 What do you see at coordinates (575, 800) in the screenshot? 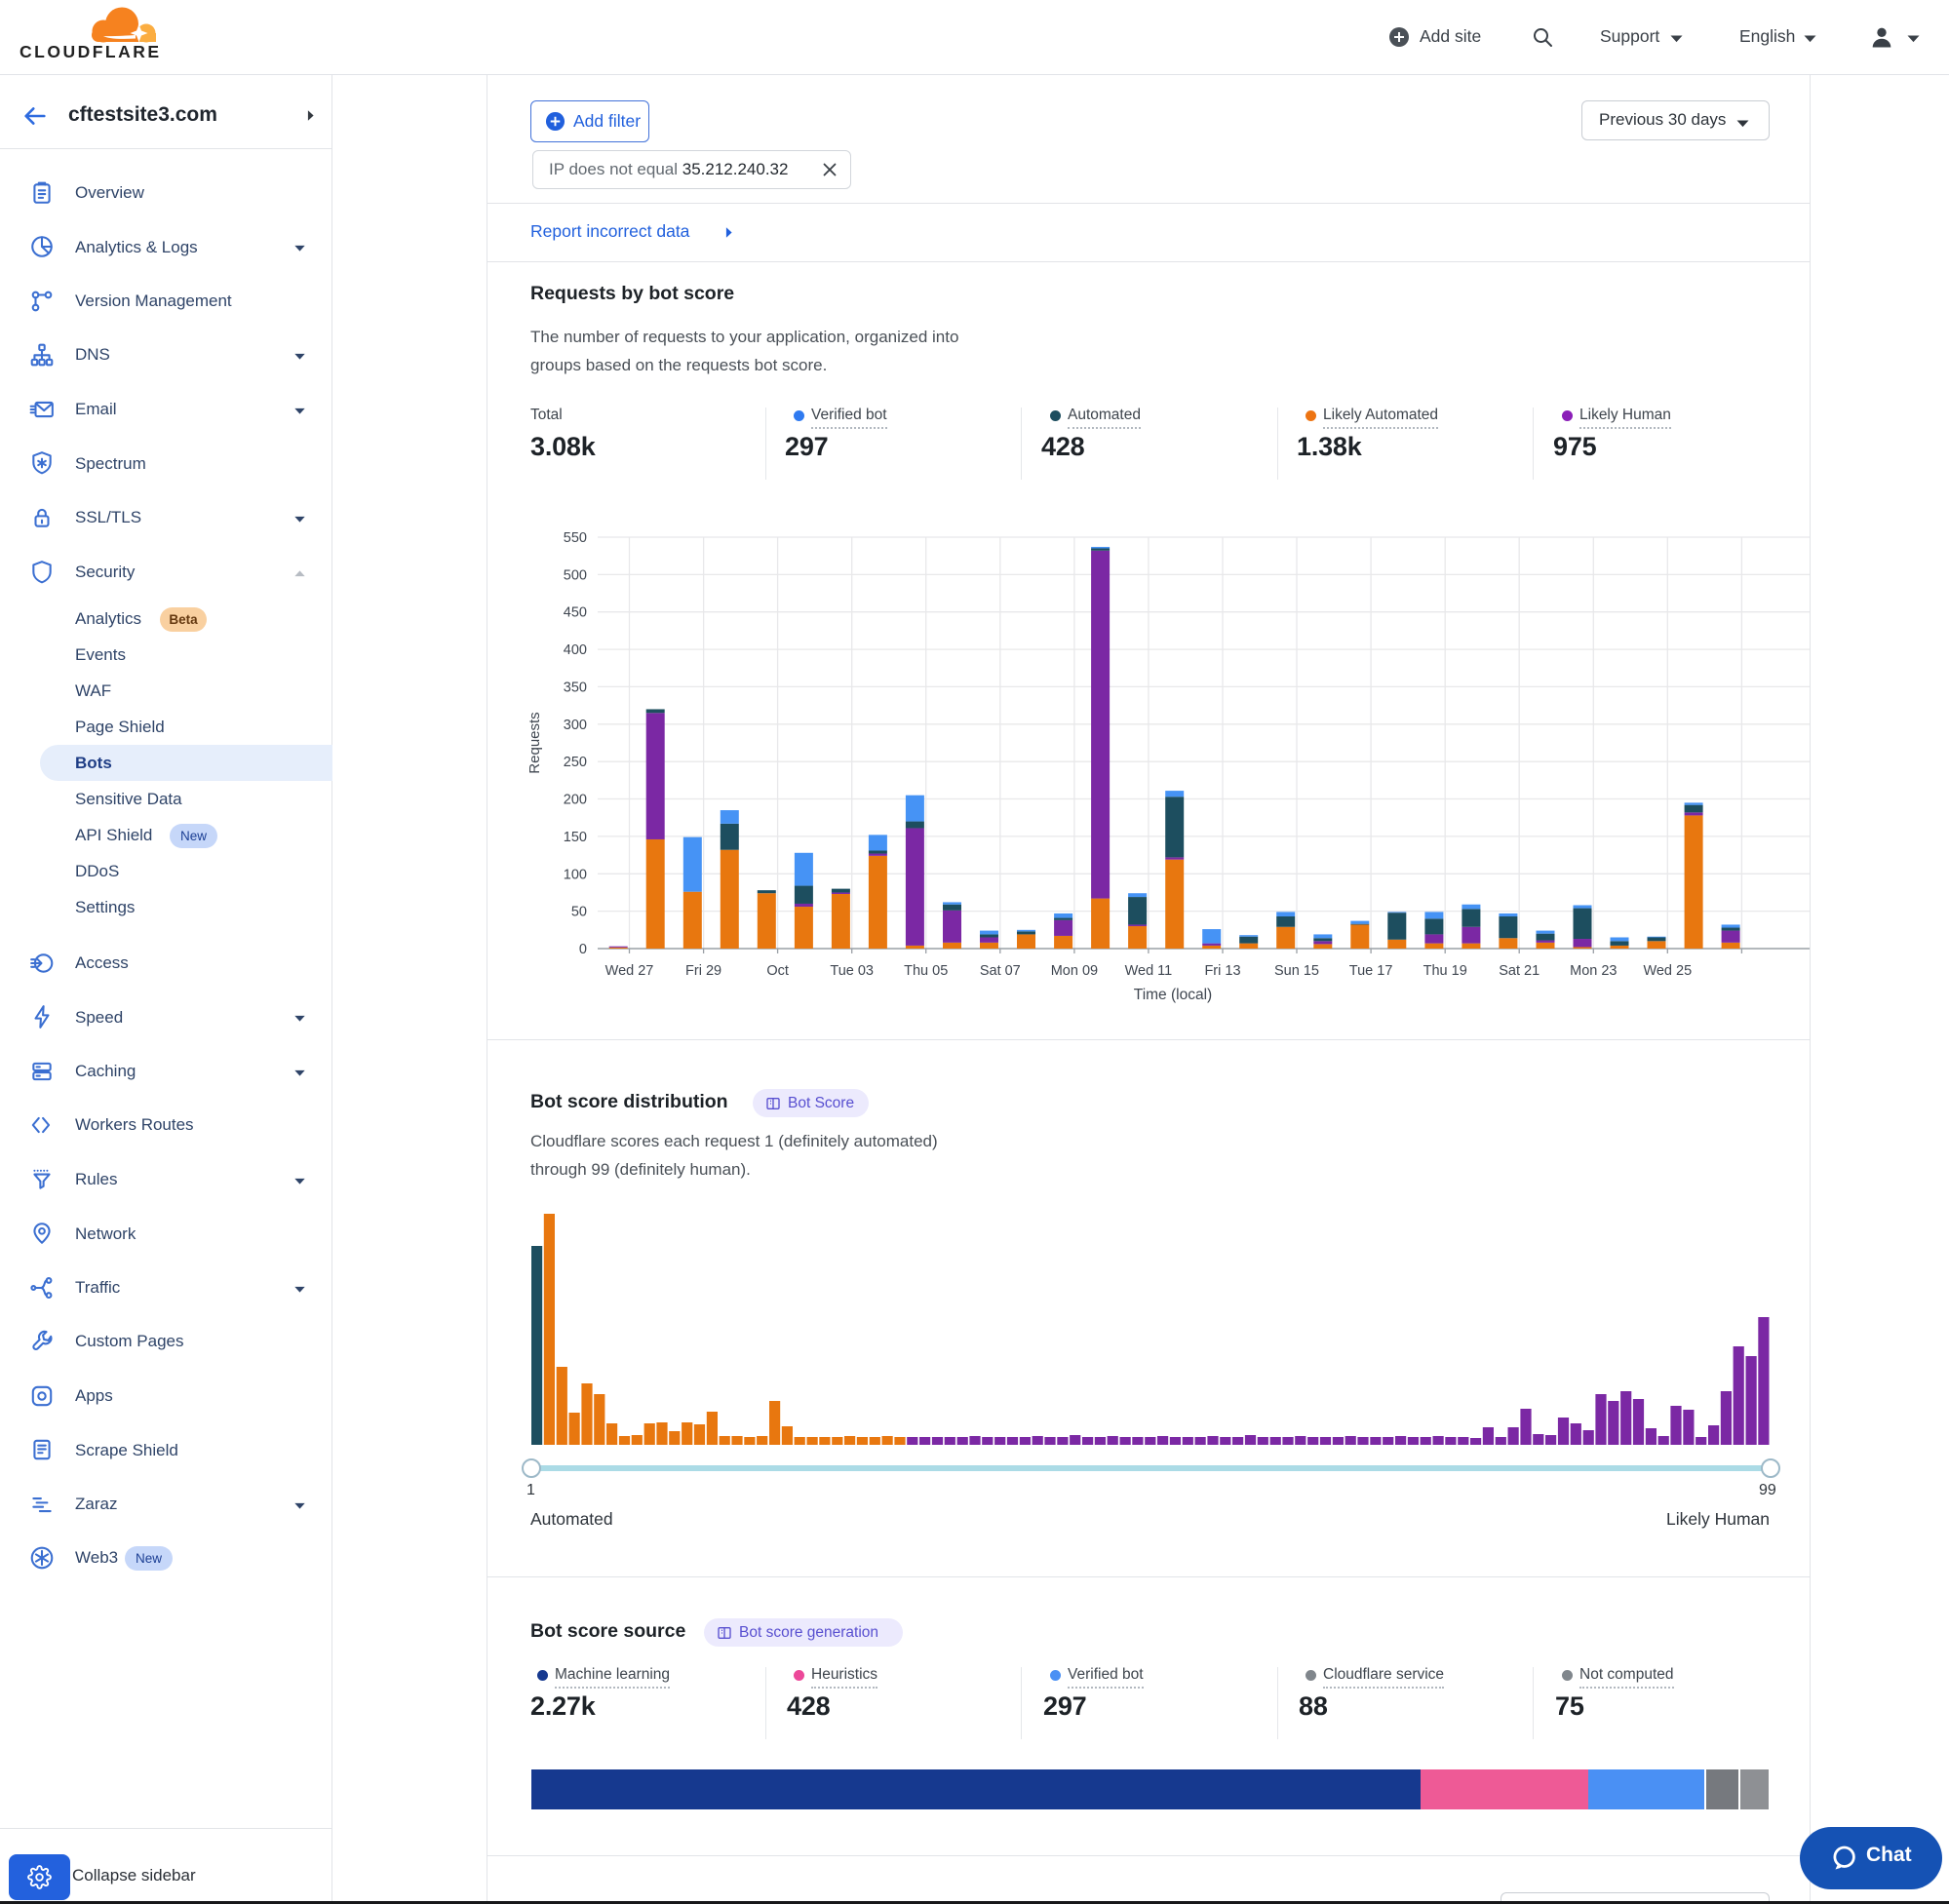
I see `svg-text: 200` at bounding box center [575, 800].